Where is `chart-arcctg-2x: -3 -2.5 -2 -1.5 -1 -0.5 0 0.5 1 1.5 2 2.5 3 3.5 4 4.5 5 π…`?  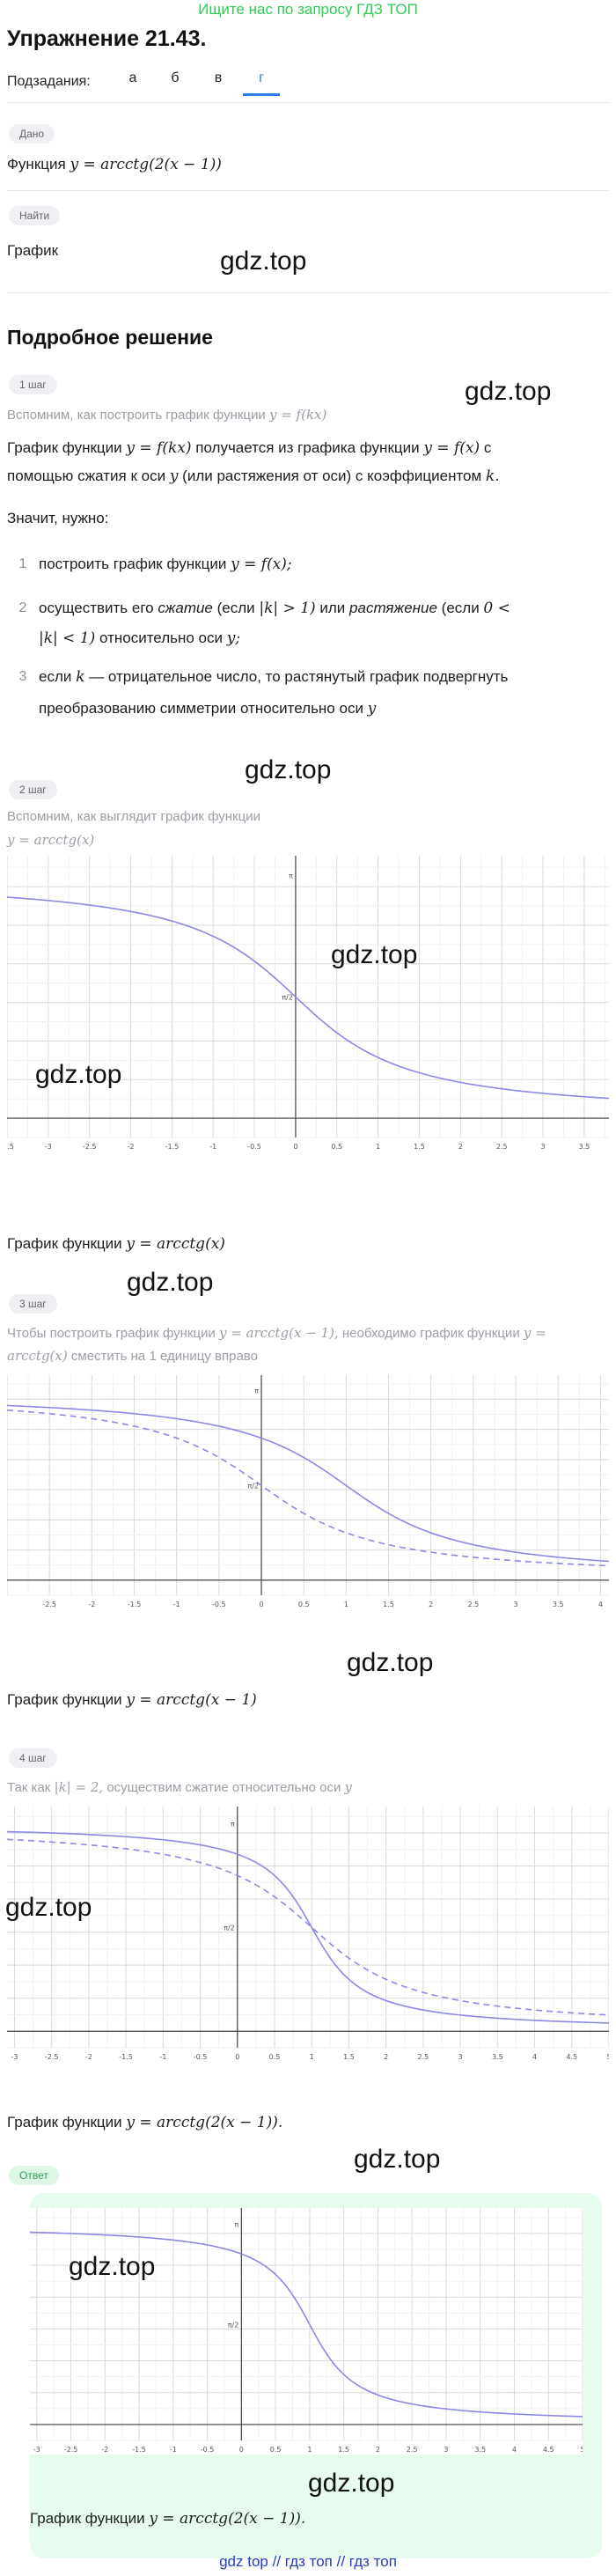
chart-arcctg-2x: -3 -2.5 -2 -1.5 -1 -0.5 0 0.5 1 1.5 2 2.5 3 3.5 4 4.5 5 π… is located at coordinates (308, 1934).